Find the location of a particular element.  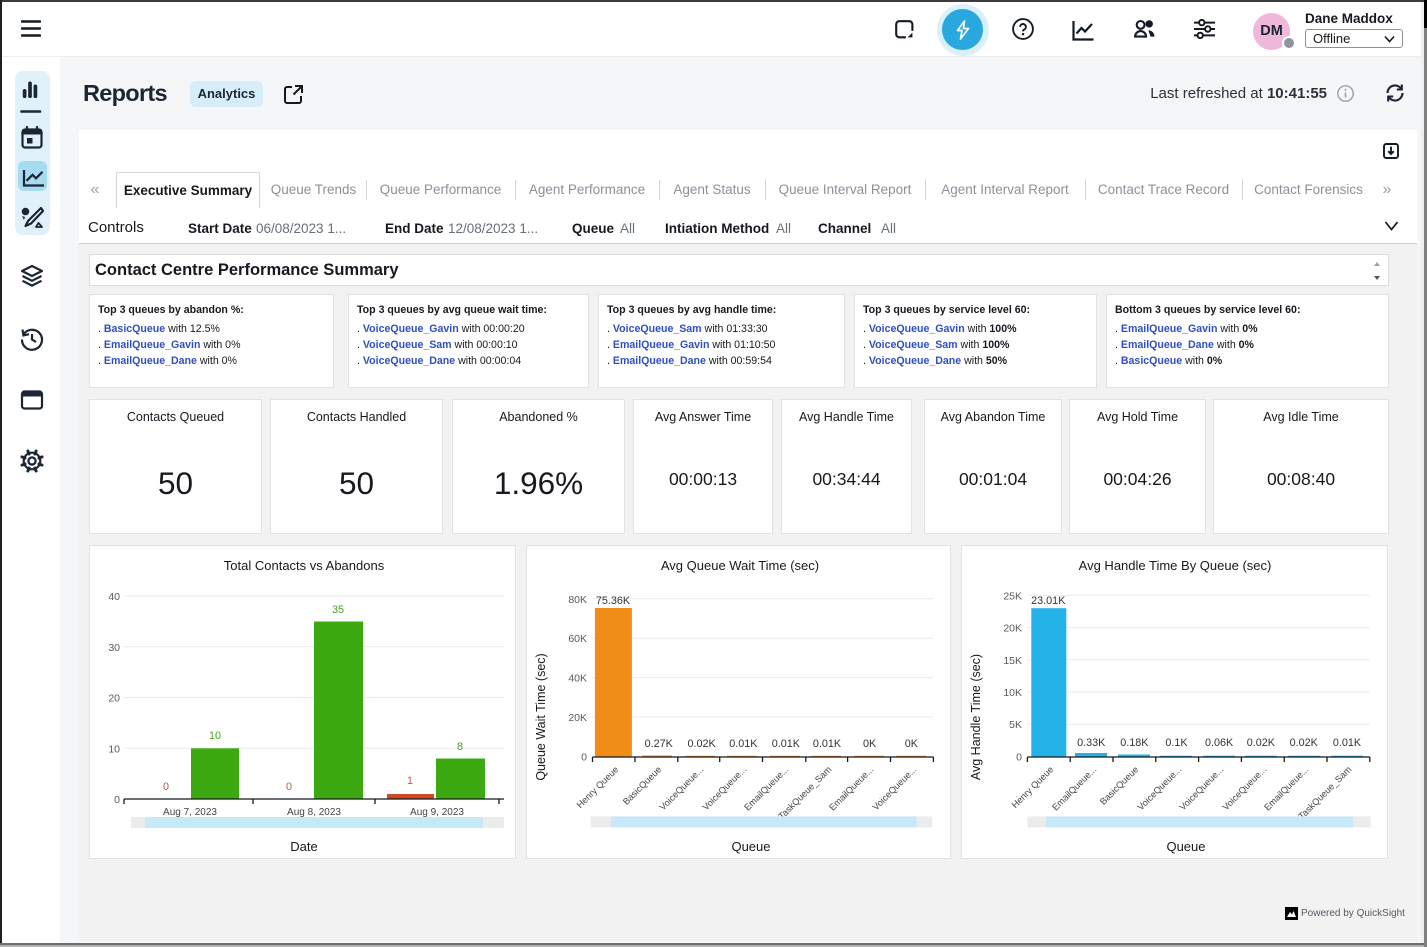

svg-text: 0.06K is located at coordinates (1219, 743).